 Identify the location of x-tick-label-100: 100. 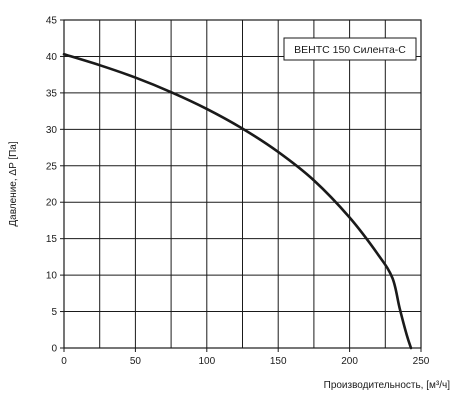
(206, 361).